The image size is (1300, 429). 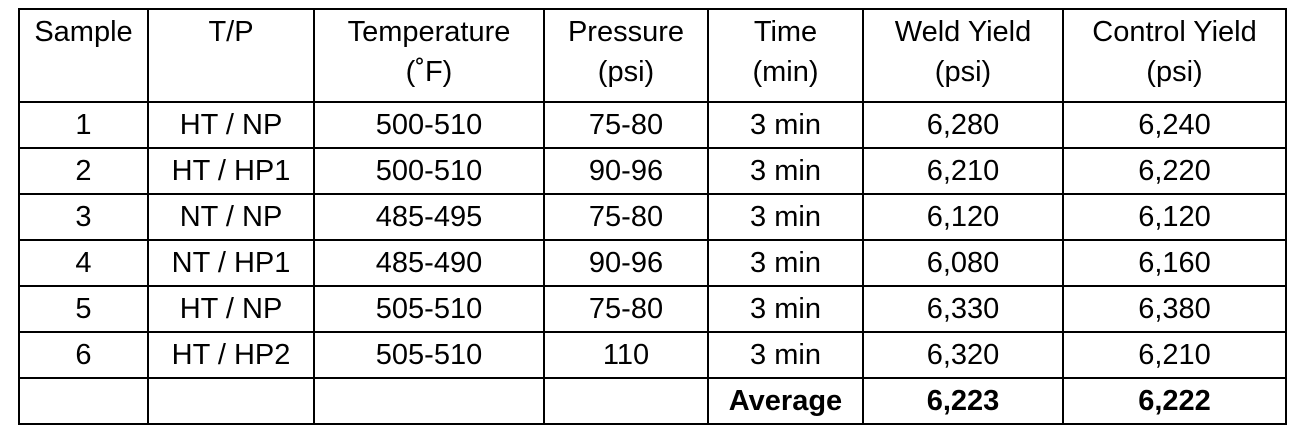 I want to click on table-cell: 6,320, so click(x=963, y=355).